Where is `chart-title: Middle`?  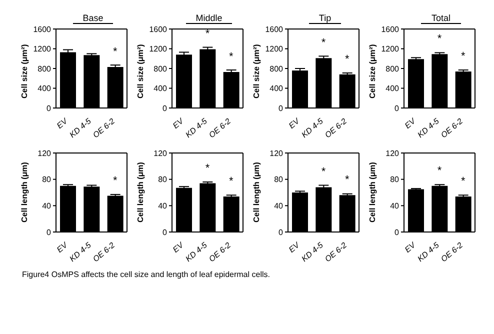
chart-title: Middle is located at coordinates (209, 18).